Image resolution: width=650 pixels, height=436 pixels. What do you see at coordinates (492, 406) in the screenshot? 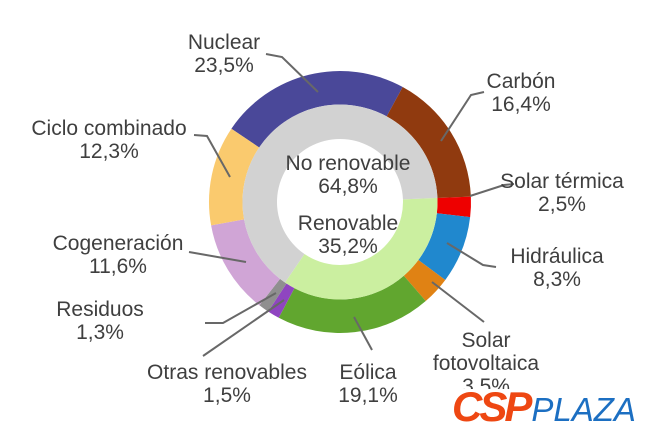
I see `logo-csp-text: CSP` at bounding box center [492, 406].